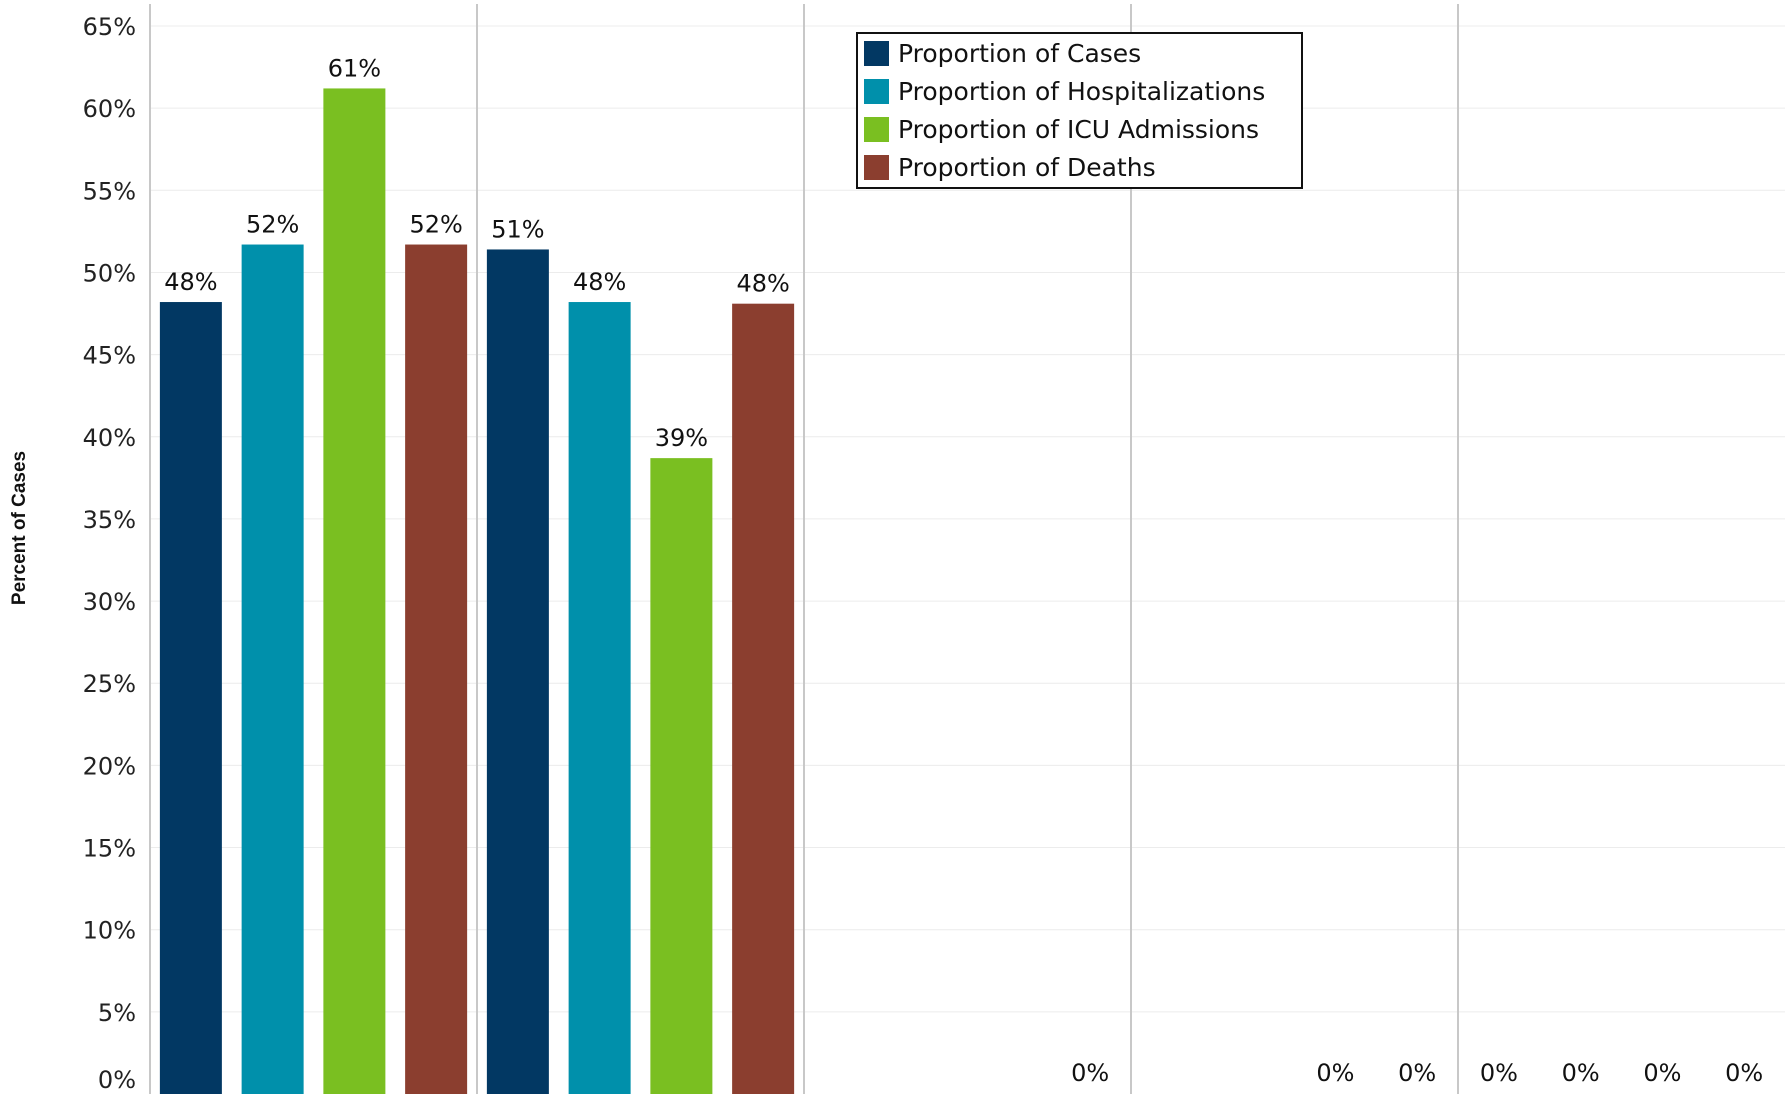  Describe the element at coordinates (109, 438) in the screenshot. I see `y-tick-label: 40%` at that location.